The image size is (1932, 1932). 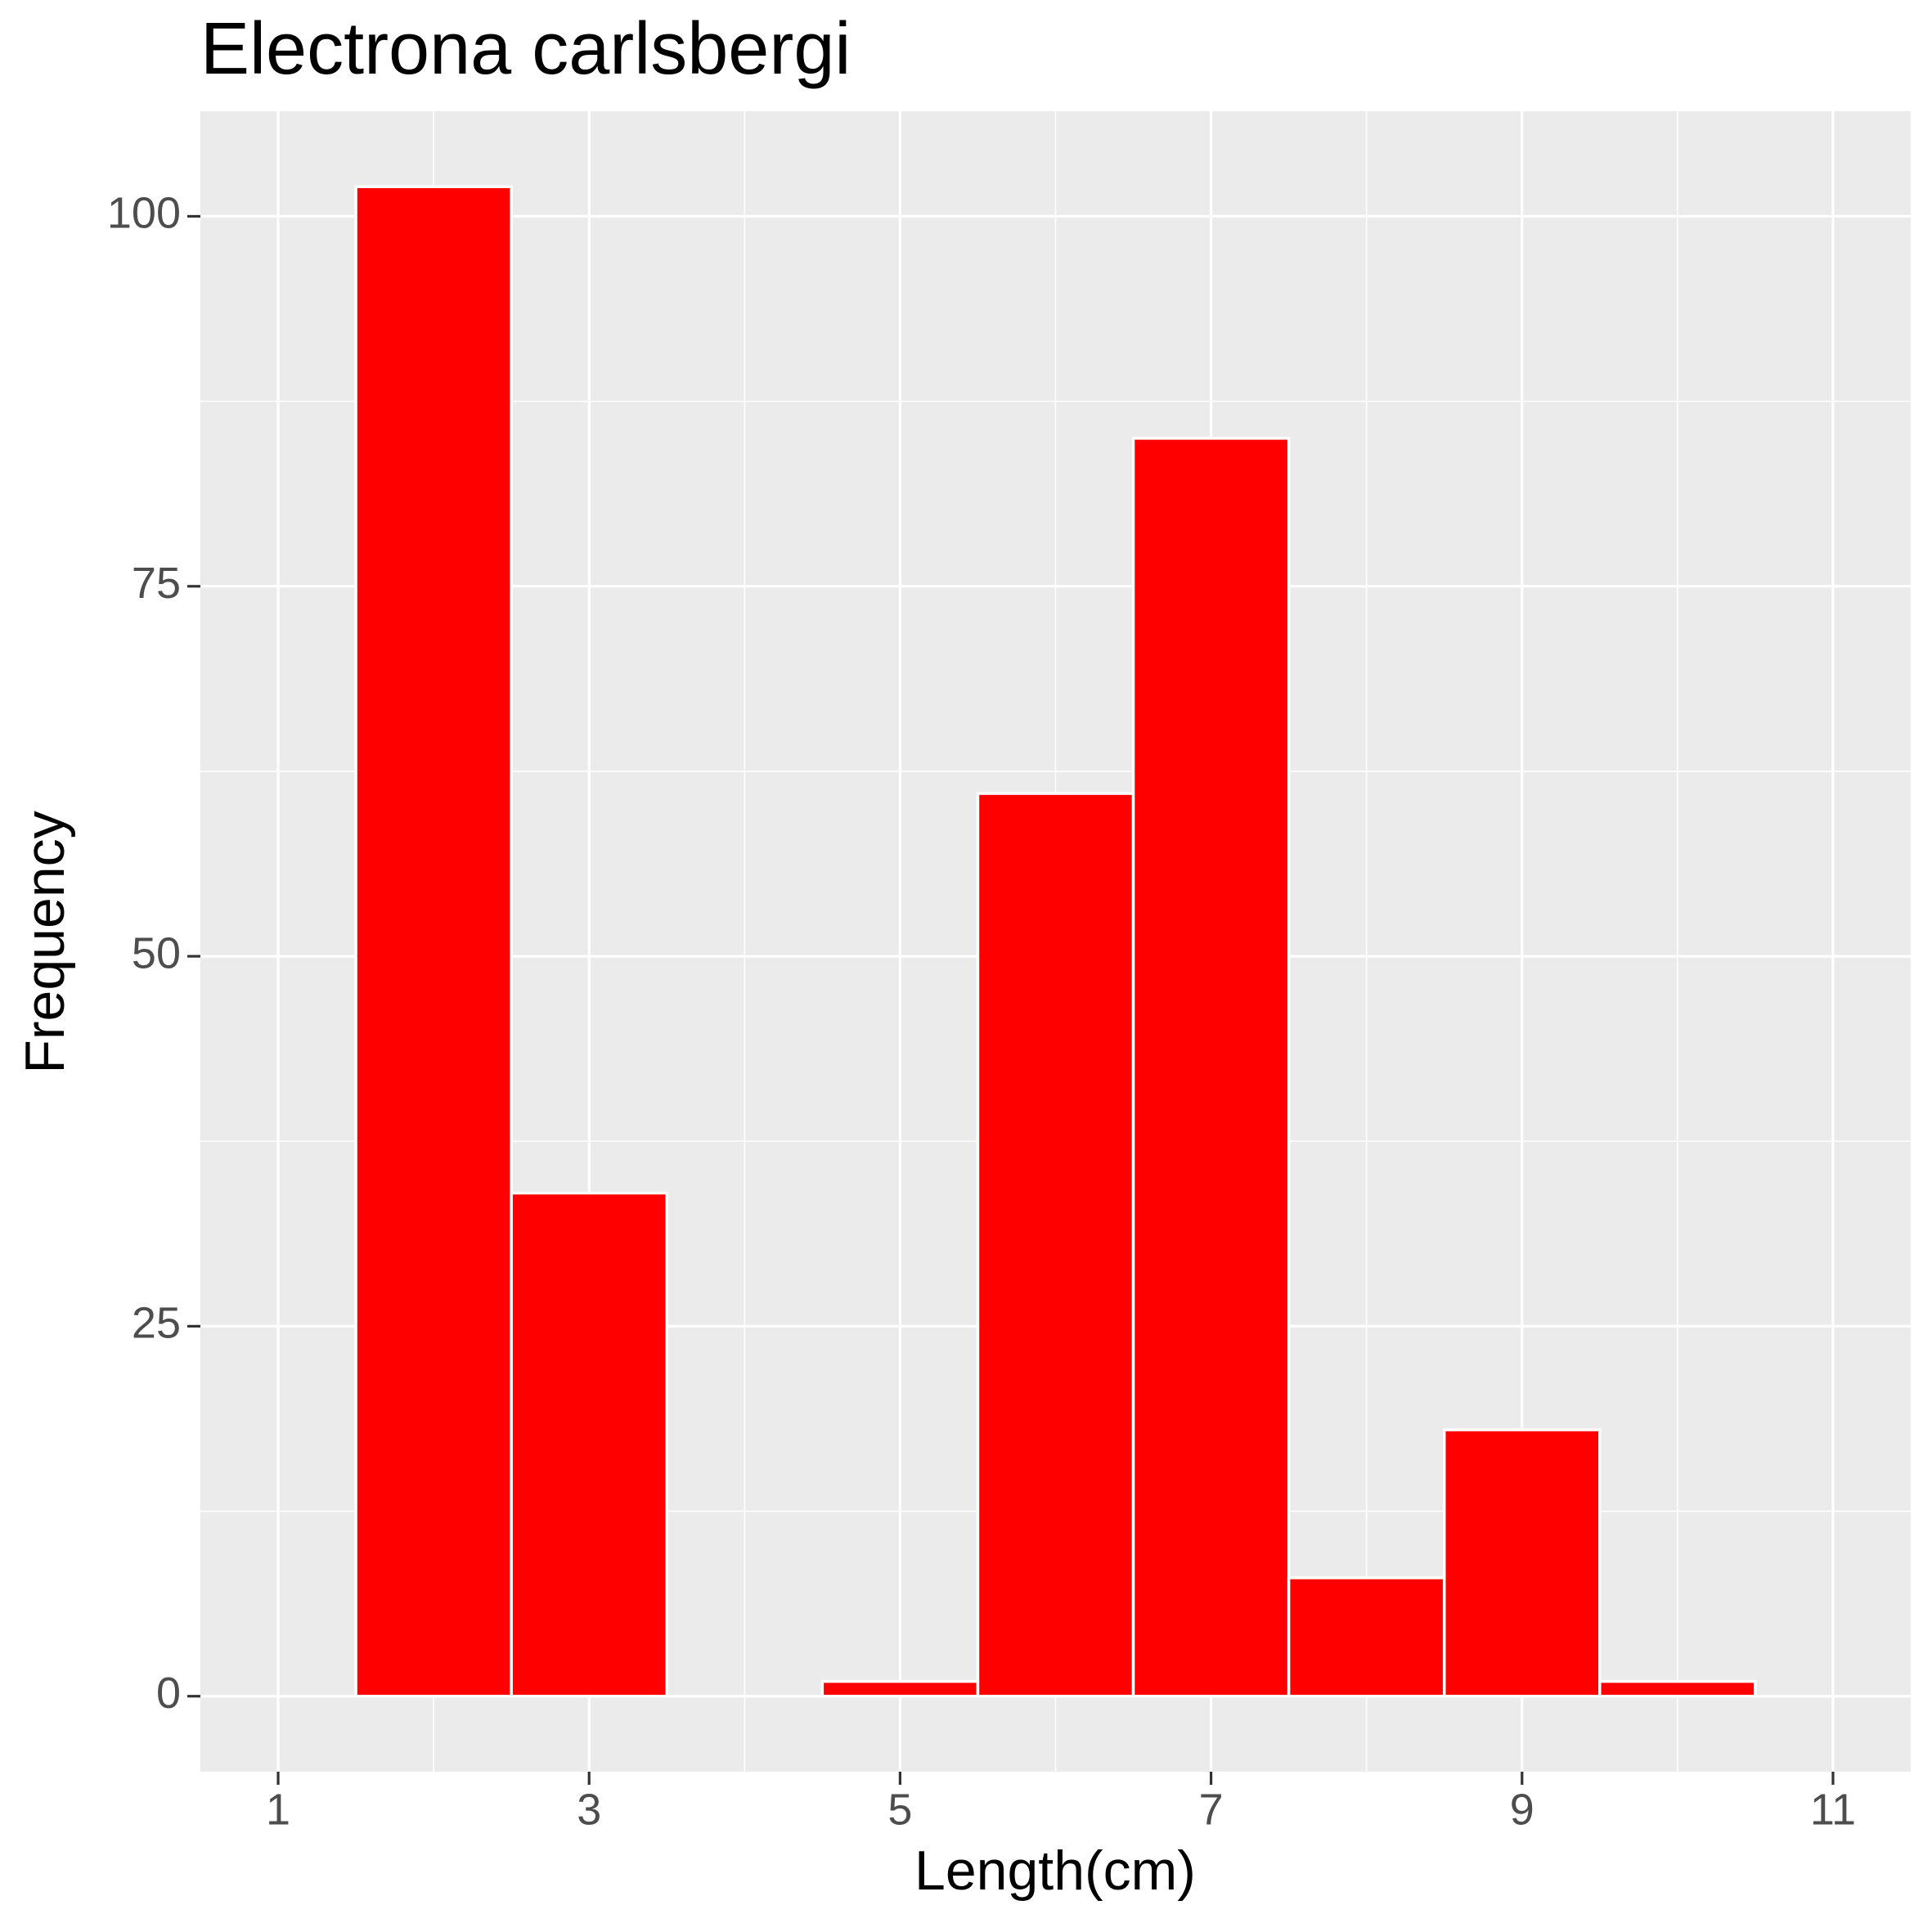 I want to click on x-tick-label: 9, so click(x=1522, y=1810).